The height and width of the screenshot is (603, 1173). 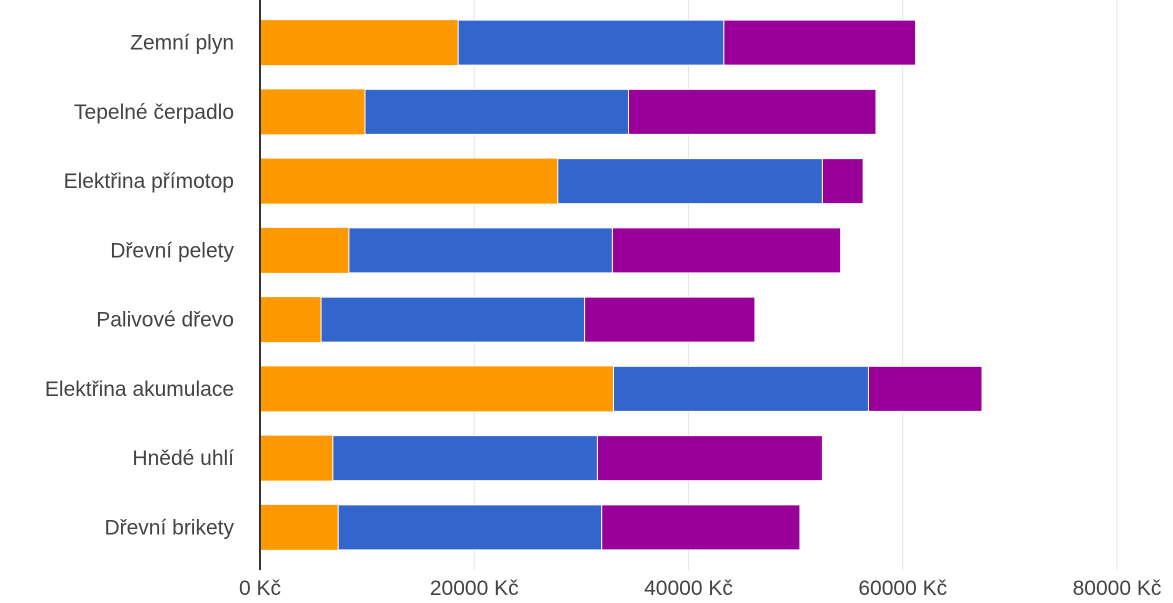 I want to click on category-label: Zemní plyn, so click(x=182, y=43).